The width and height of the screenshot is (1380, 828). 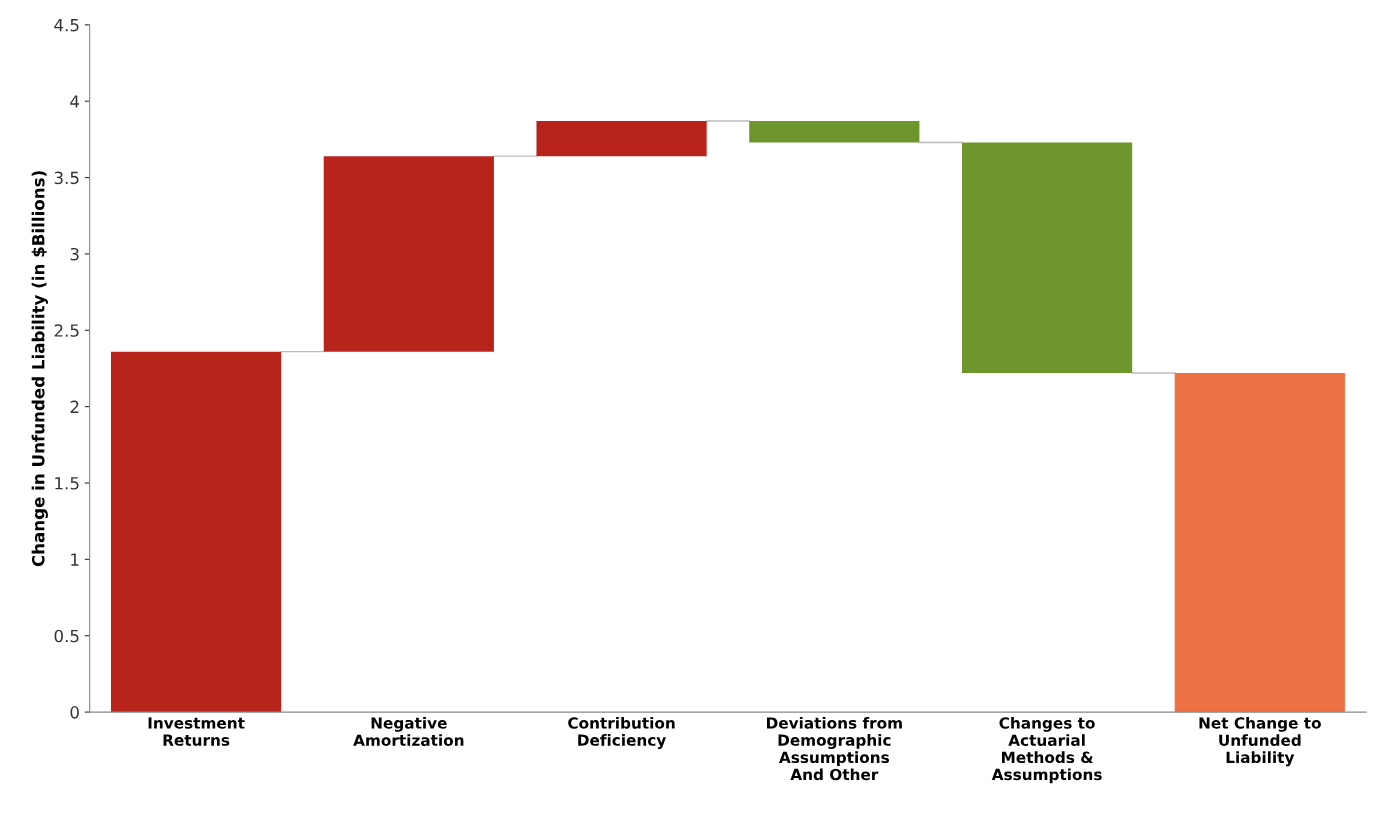 I want to click on y-tick-label: 2, so click(x=74, y=406).